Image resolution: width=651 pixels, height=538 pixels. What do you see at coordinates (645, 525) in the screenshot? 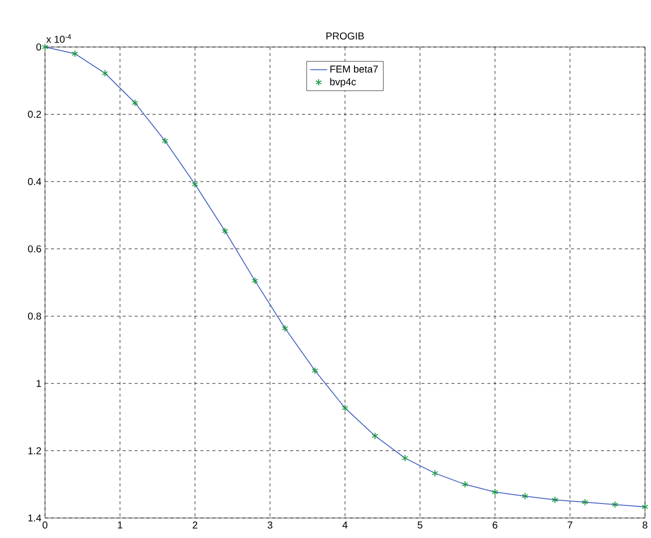
I see `x-tick-label: 8` at bounding box center [645, 525].